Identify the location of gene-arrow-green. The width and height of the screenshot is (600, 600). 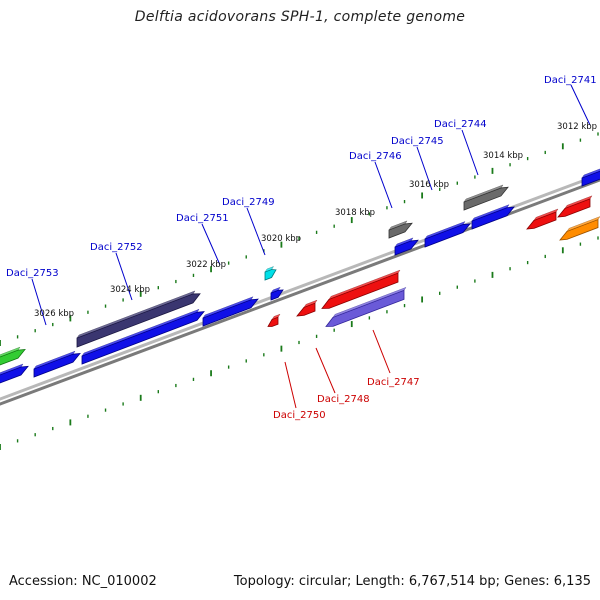
(13, 356).